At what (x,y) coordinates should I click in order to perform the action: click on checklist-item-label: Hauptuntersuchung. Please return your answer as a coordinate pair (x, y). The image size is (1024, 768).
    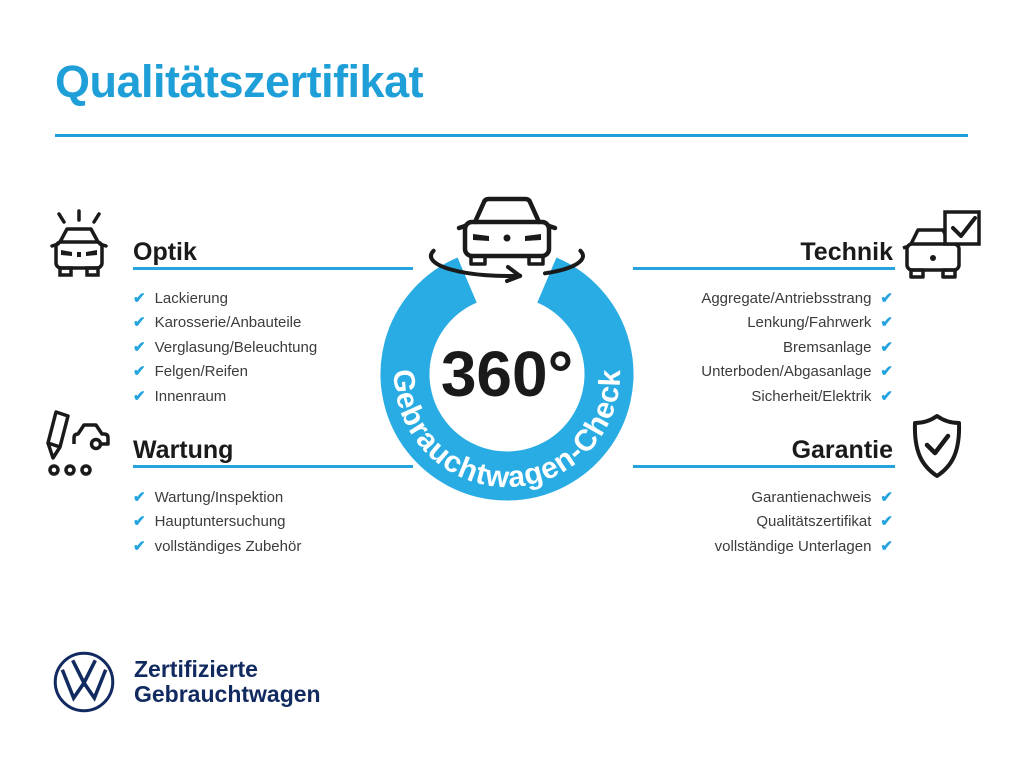
    Looking at the image, I should click on (220, 522).